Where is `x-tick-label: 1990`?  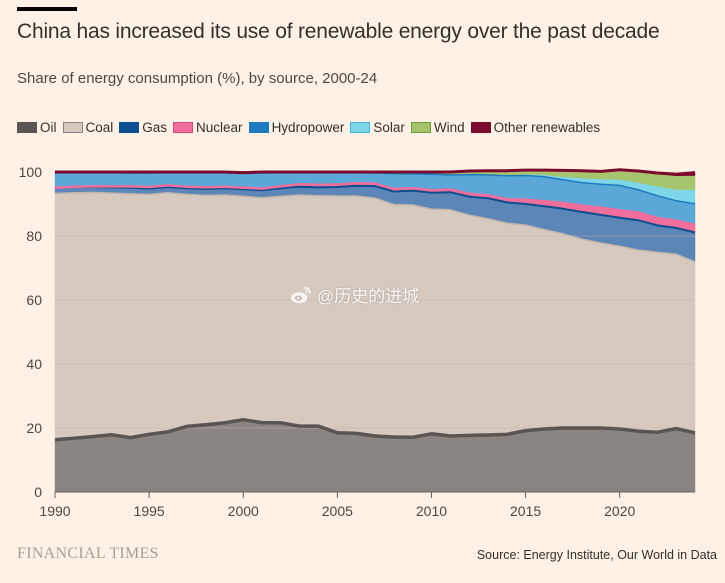
x-tick-label: 1990 is located at coordinates (54, 511).